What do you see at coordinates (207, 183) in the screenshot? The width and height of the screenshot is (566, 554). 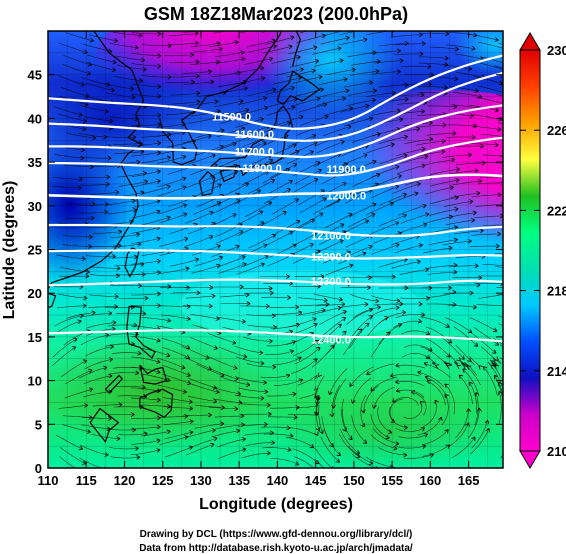 I see `coastline` at bounding box center [207, 183].